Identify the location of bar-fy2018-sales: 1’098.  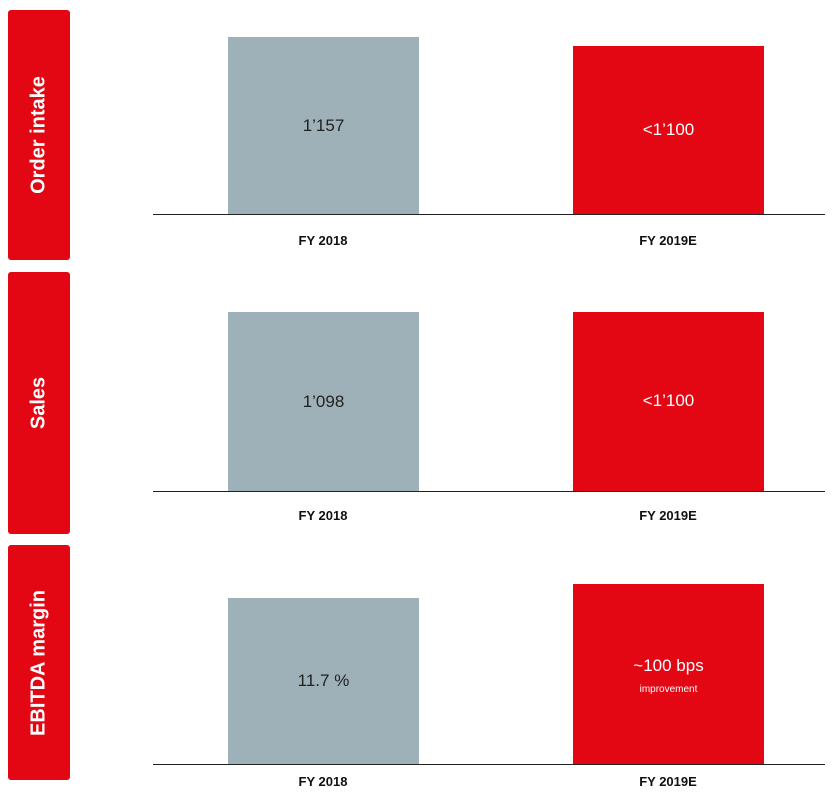
(323, 401).